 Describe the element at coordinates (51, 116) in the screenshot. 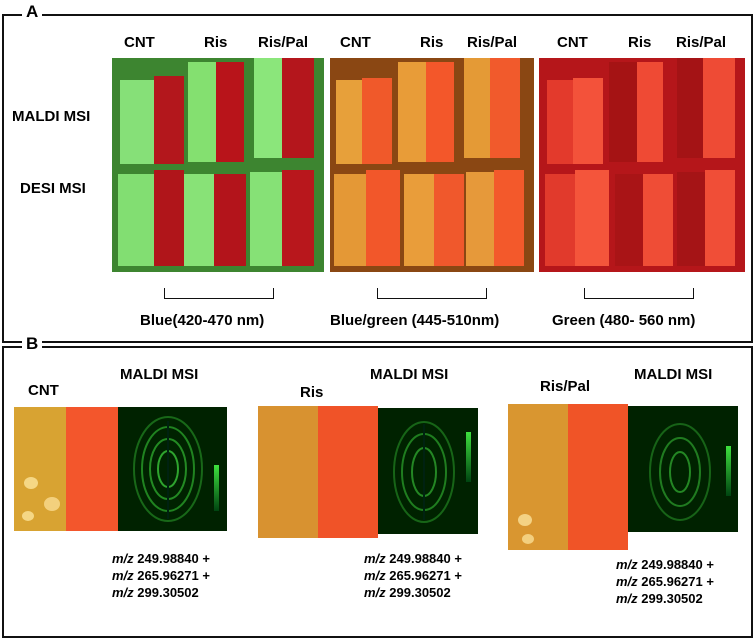

I see `row-label-maldi: MALDI MSI` at that location.